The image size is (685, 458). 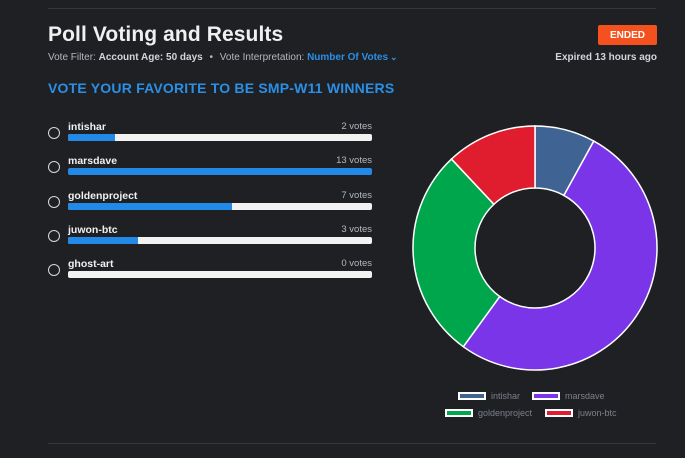 I want to click on option-votes: 2 votes, so click(x=356, y=126).